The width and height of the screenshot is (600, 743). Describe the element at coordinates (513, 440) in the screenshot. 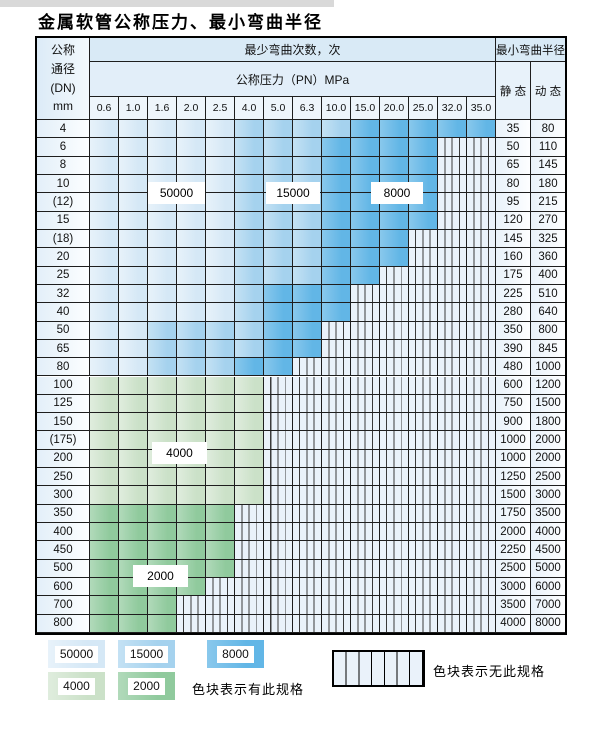

I see `static-radius-cell: 1000` at that location.